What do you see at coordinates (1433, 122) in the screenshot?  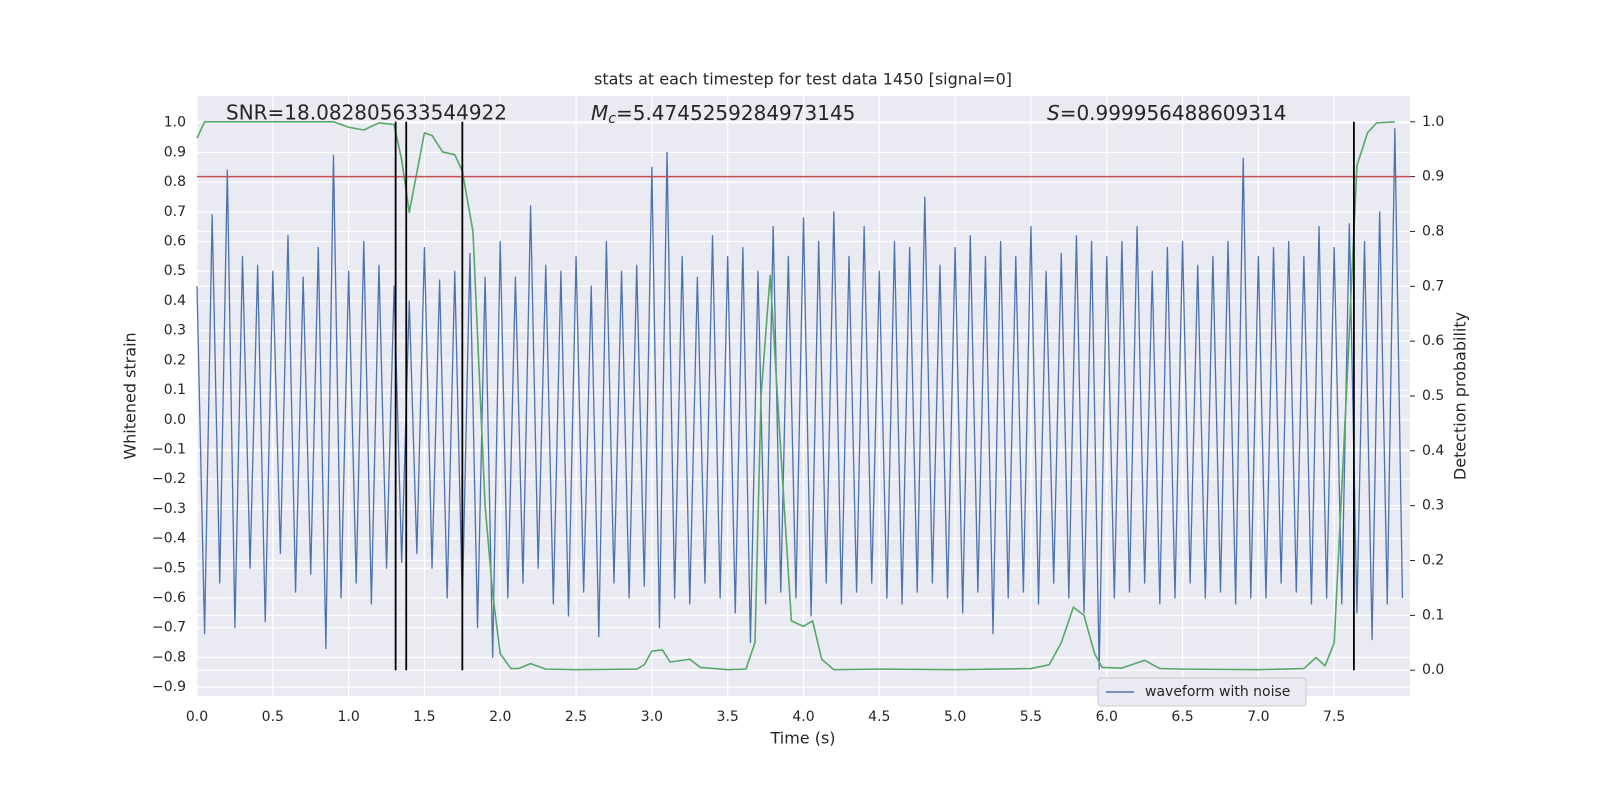 I see `y2-tick-label: 1.0` at bounding box center [1433, 122].